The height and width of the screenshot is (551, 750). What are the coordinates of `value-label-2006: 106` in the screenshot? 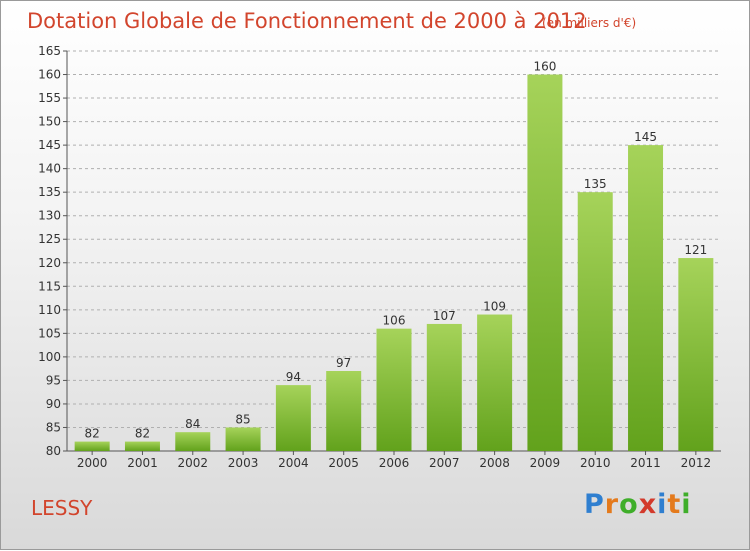 It's located at (394, 321).